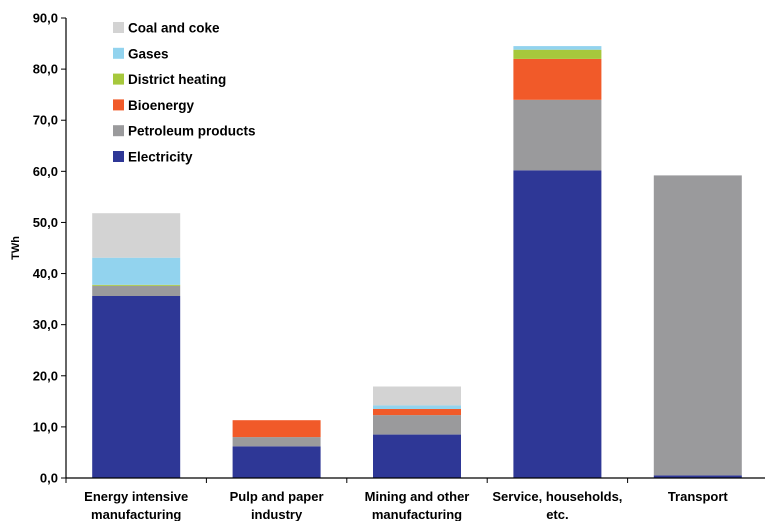 The height and width of the screenshot is (526, 765). I want to click on y-tick-label: 20,0, so click(45, 375).